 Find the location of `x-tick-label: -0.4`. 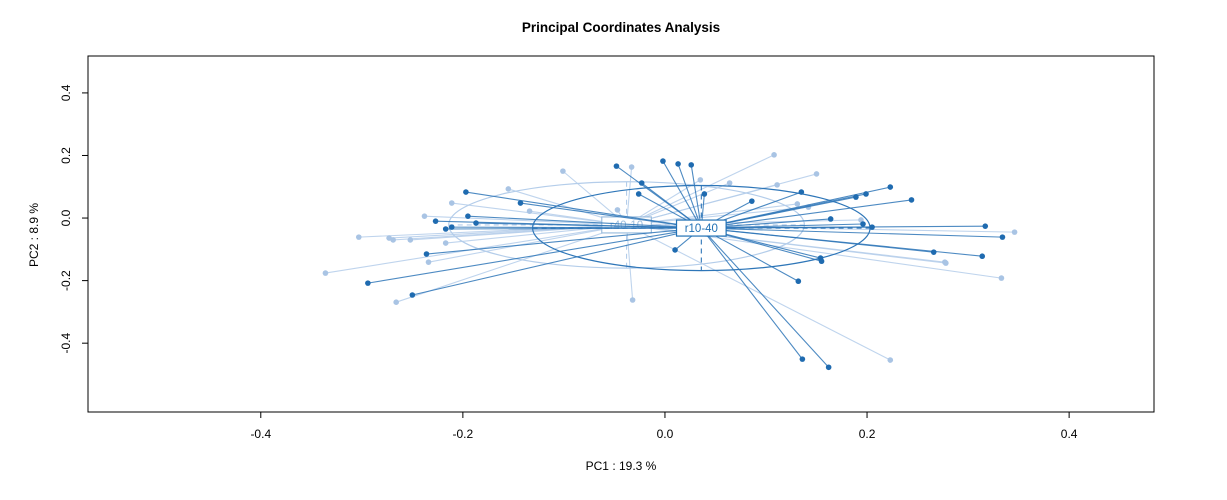

x-tick-label: -0.4 is located at coordinates (260, 434).